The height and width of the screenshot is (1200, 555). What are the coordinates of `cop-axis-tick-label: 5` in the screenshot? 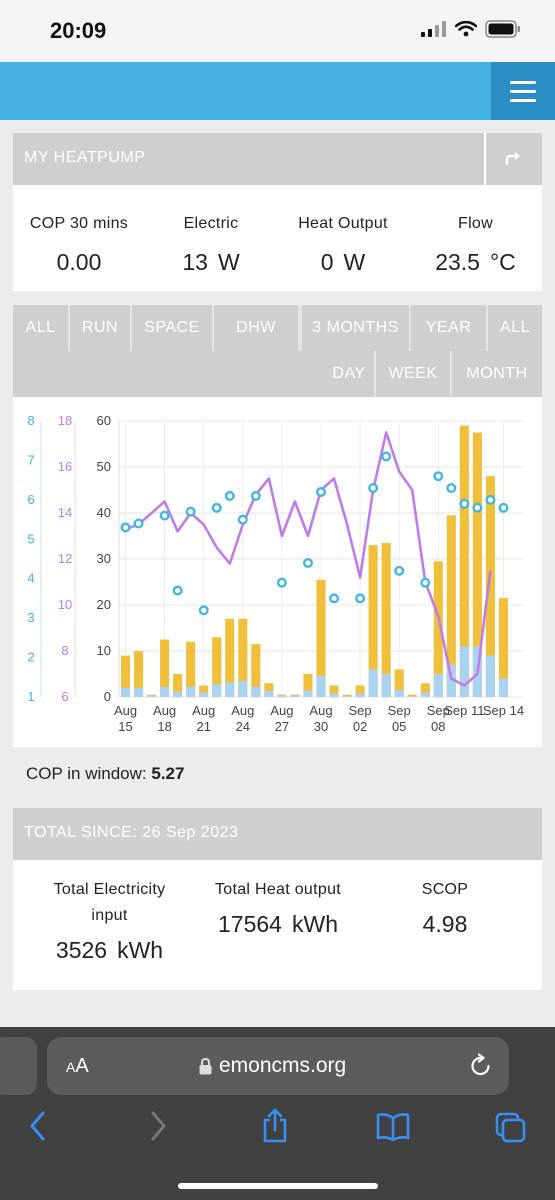 It's located at (30, 538).